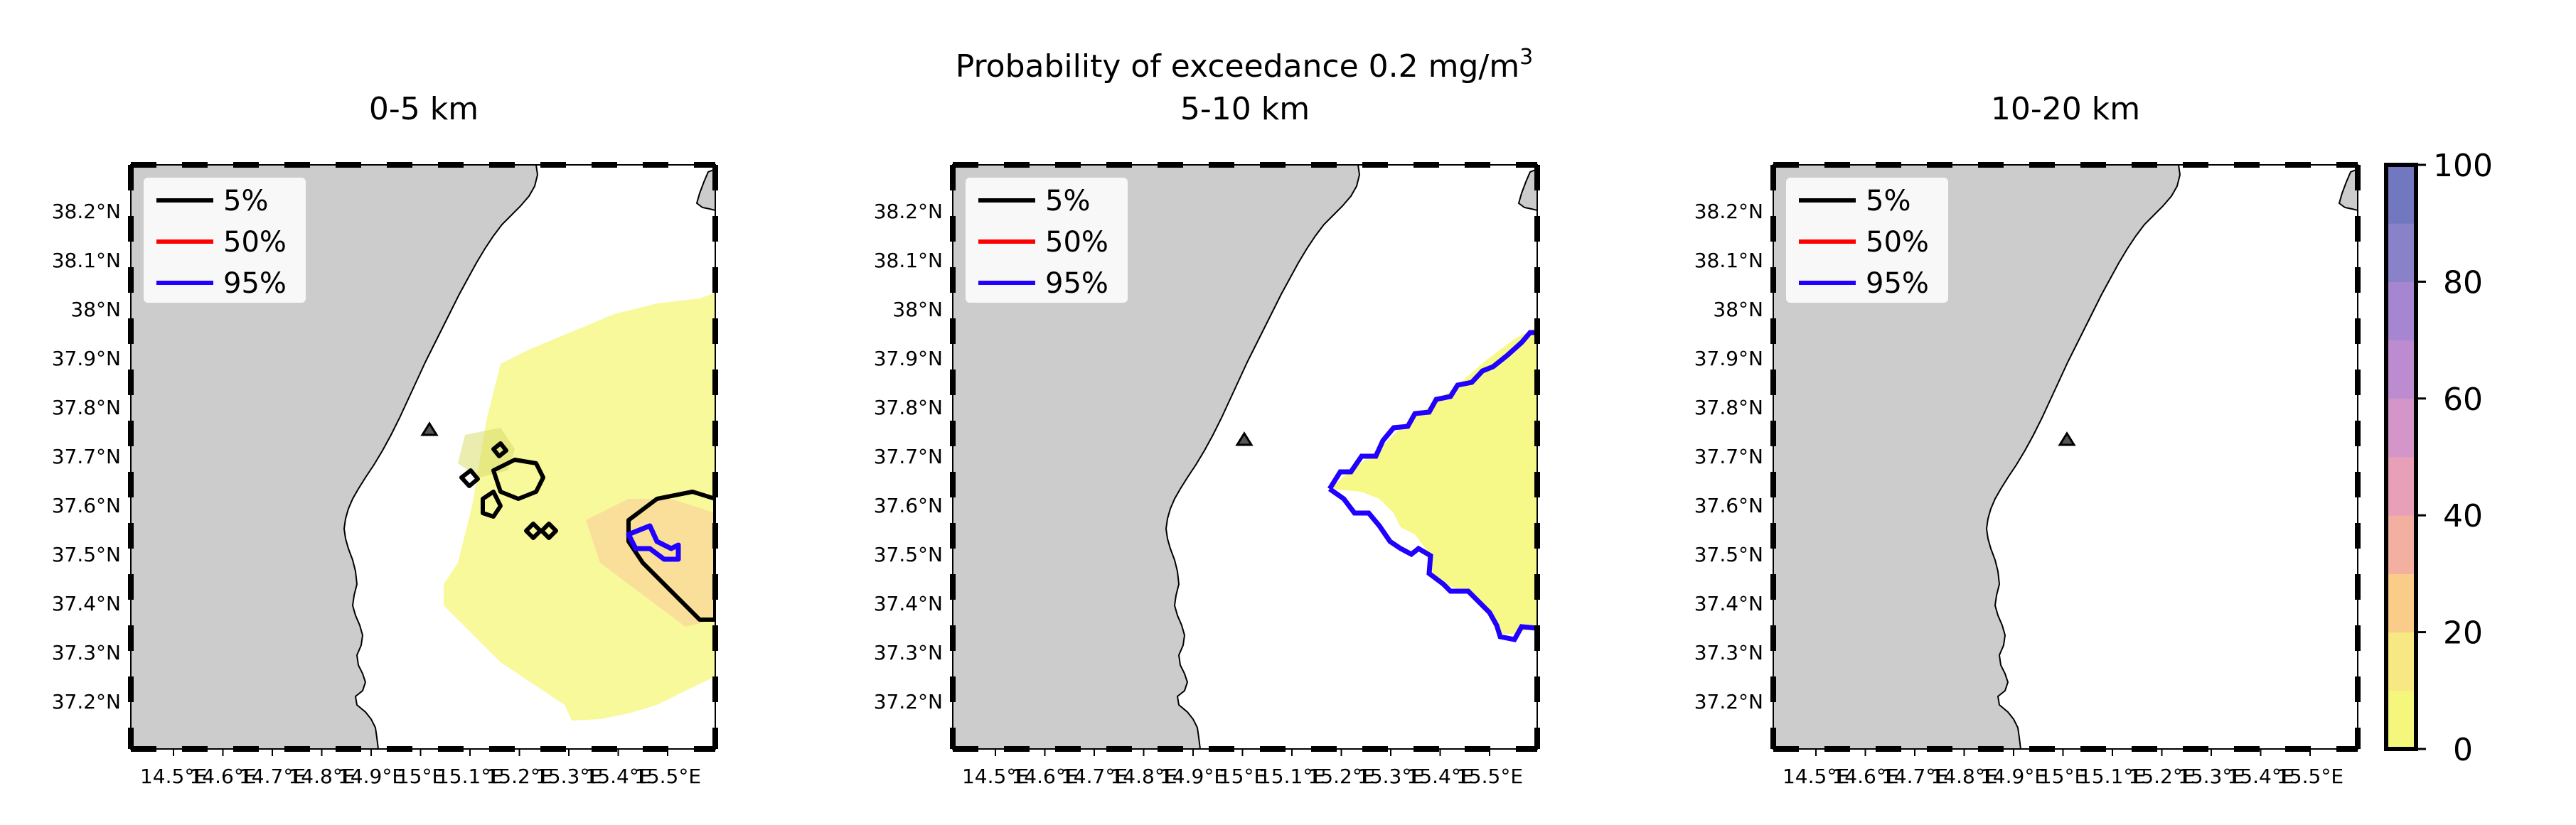 The image size is (2576, 825). I want to click on figure-title-superscript: 3, so click(1526, 57).